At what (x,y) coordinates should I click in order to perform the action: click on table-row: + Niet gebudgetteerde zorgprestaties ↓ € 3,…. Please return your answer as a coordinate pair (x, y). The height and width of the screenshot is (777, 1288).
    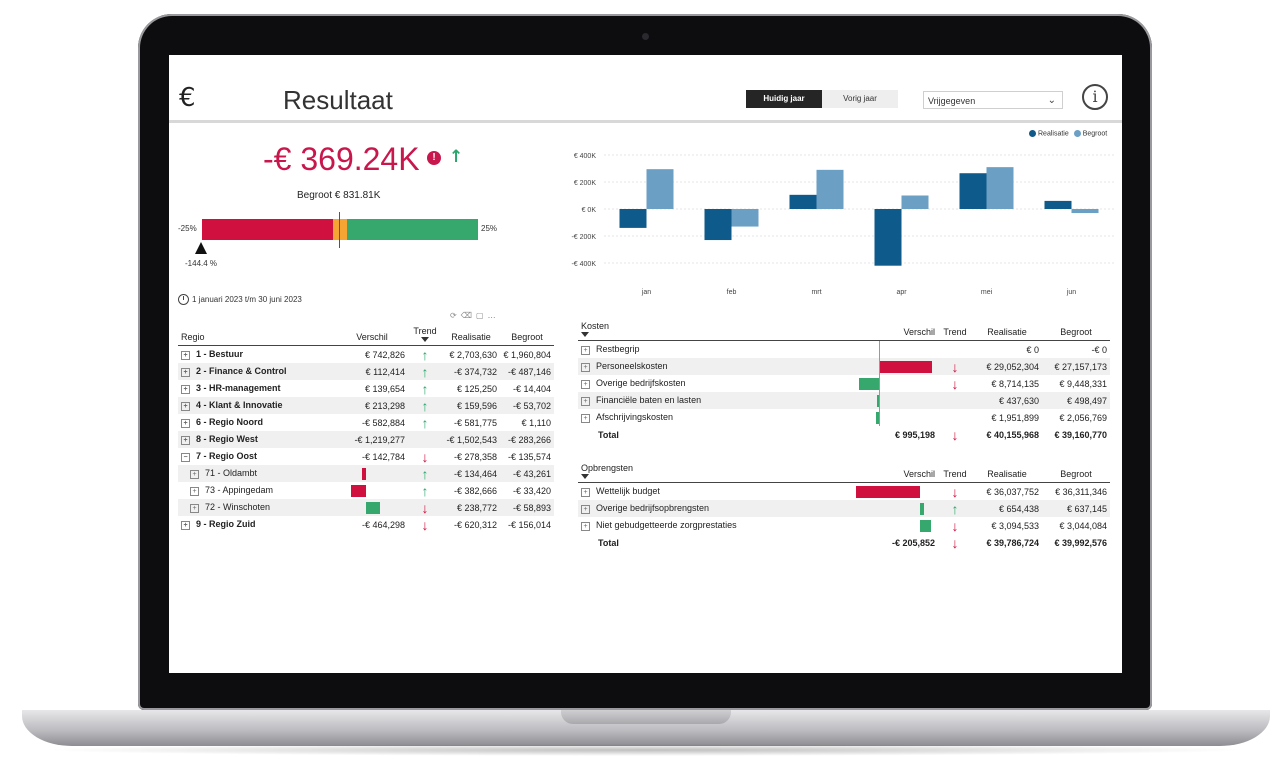
    Looking at the image, I should click on (844, 525).